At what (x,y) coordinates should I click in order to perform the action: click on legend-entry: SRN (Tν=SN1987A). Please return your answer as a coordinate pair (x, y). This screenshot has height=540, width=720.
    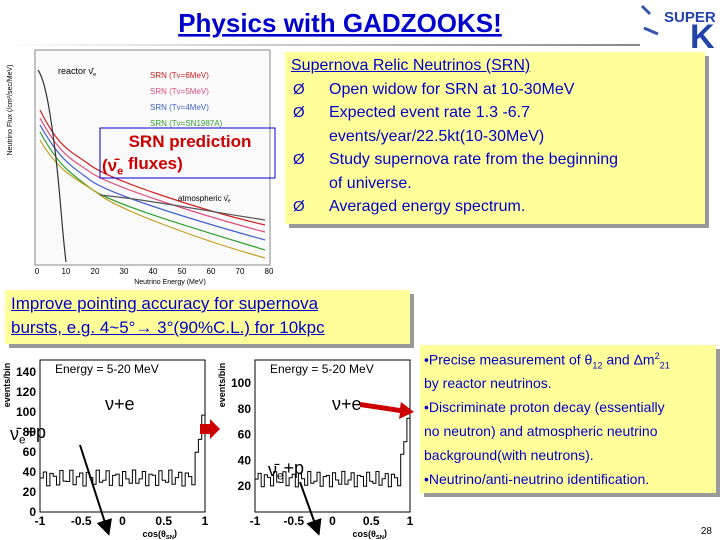
    Looking at the image, I should click on (186, 123).